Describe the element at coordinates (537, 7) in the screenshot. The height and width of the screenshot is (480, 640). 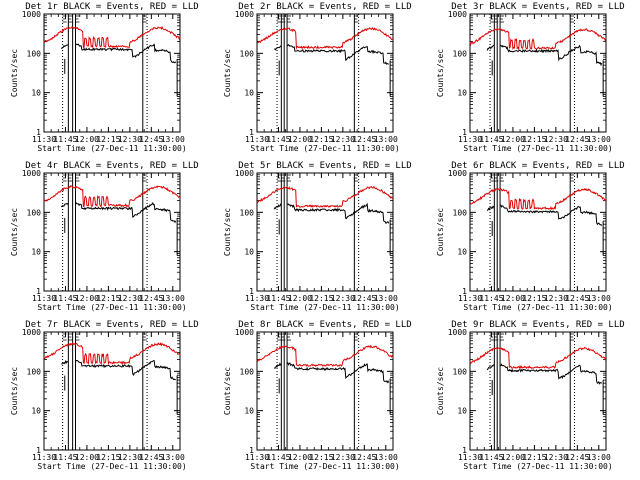
I see `panel-title: Det 3r BLACK = Events, RED = LLD` at that location.